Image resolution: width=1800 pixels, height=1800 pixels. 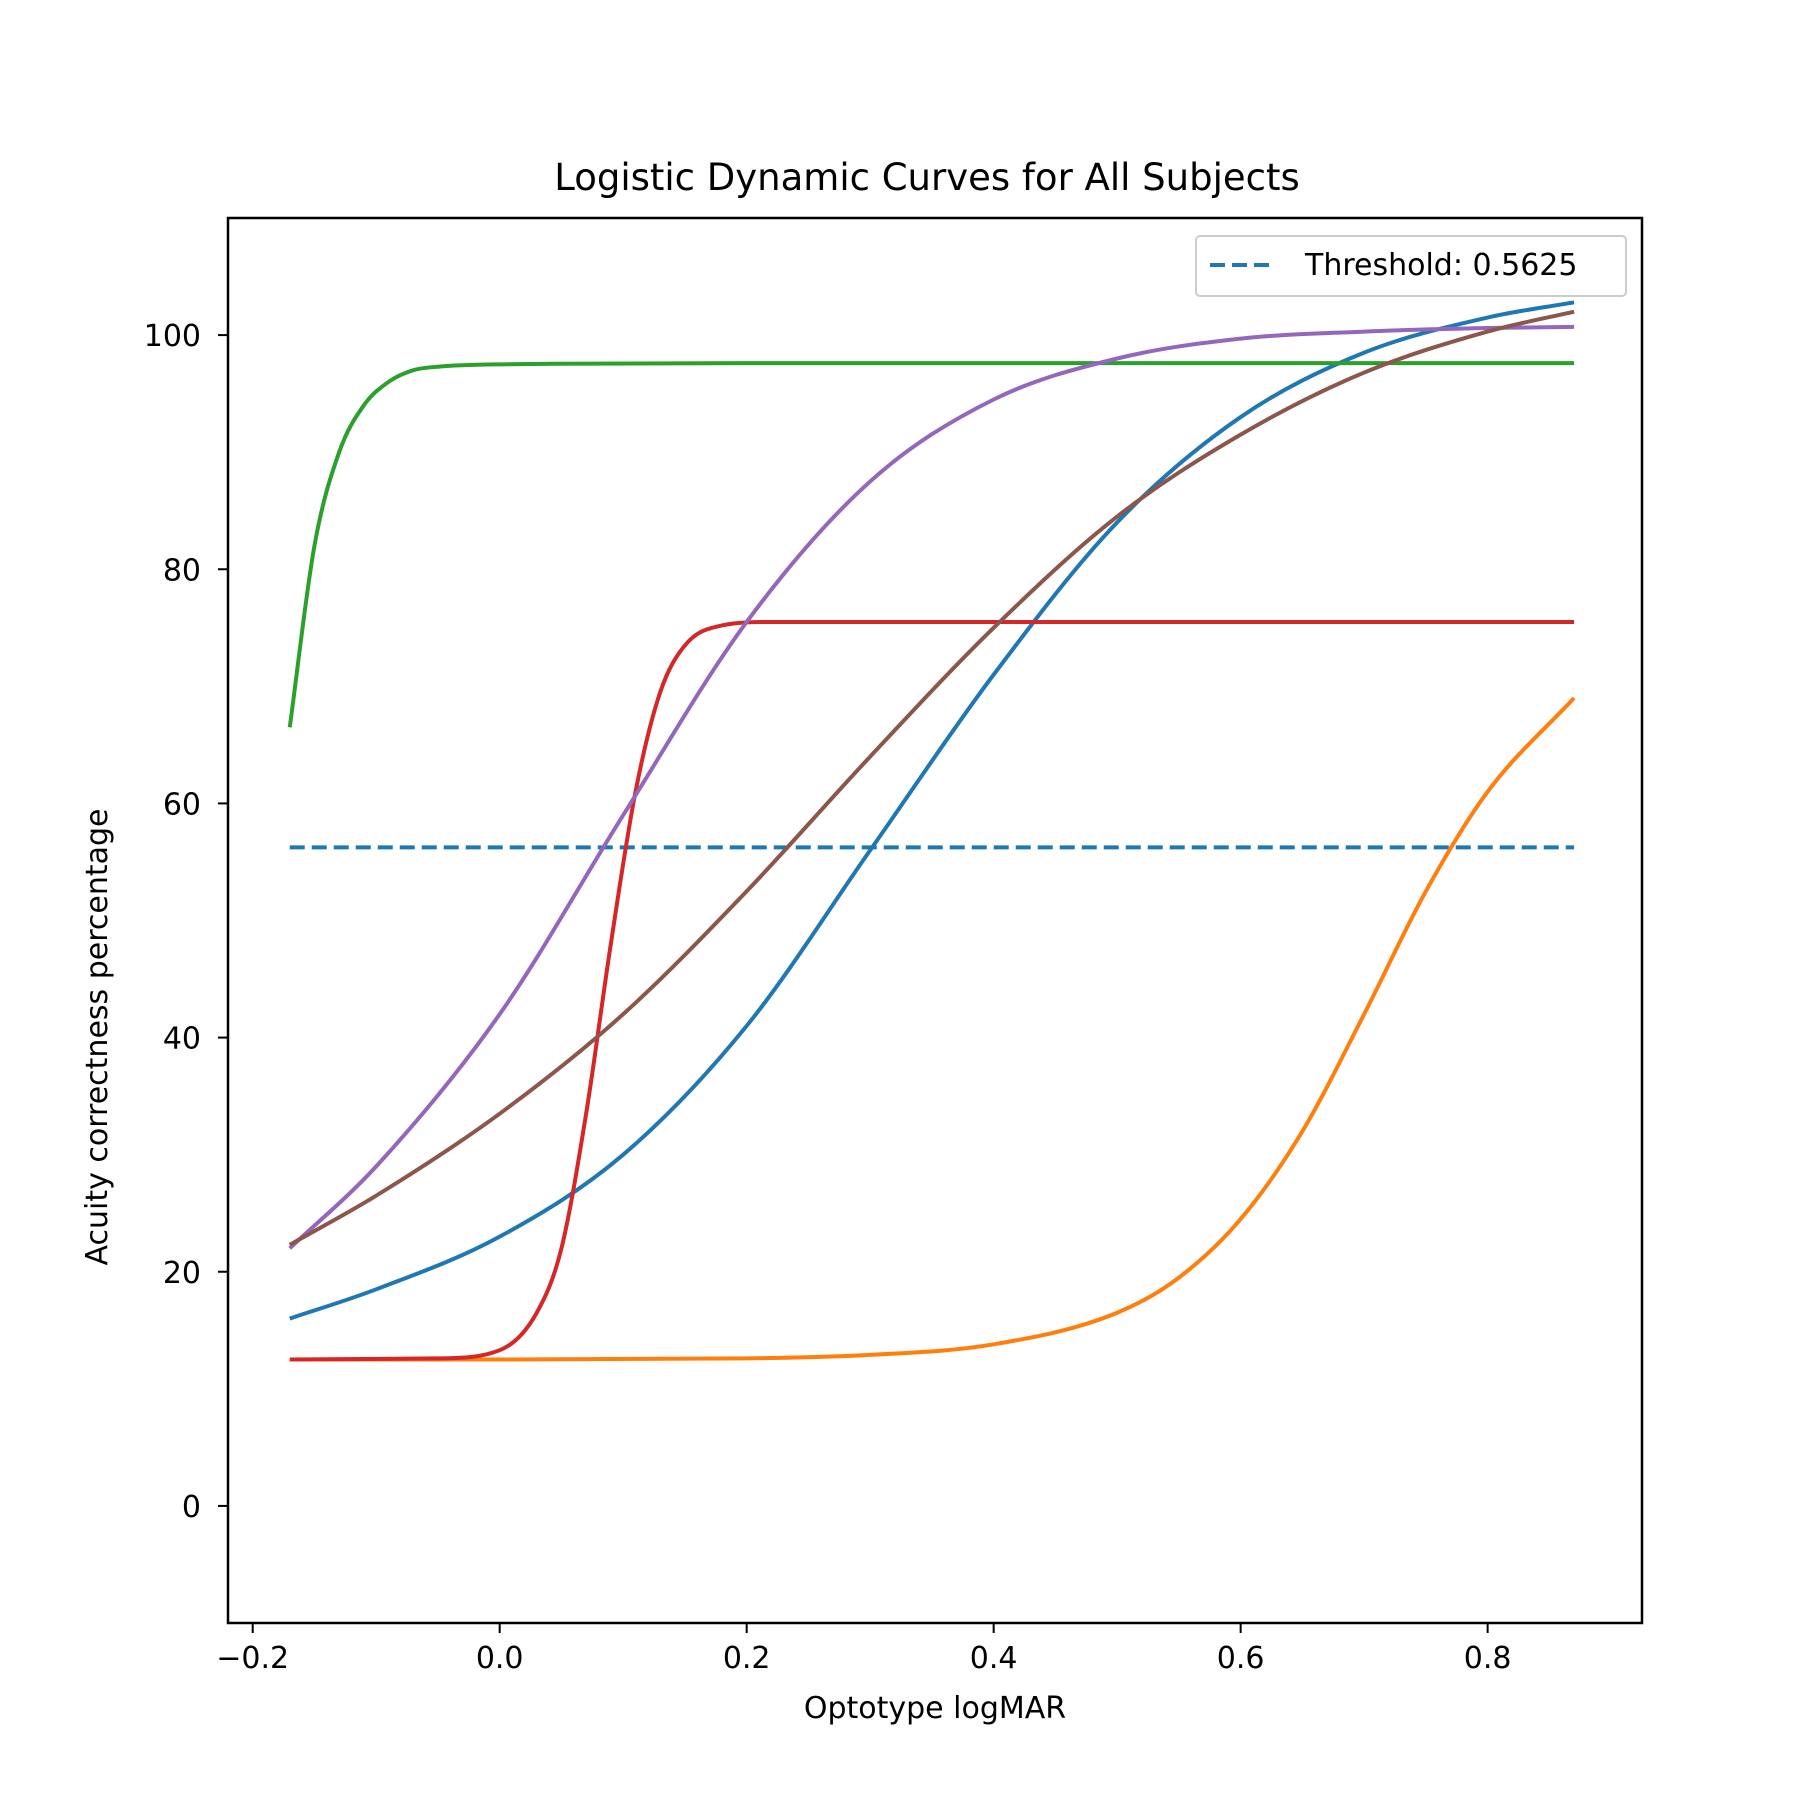 What do you see at coordinates (1440, 265) in the screenshot?
I see `legend-threshold-label: Threshold: 0.5625` at bounding box center [1440, 265].